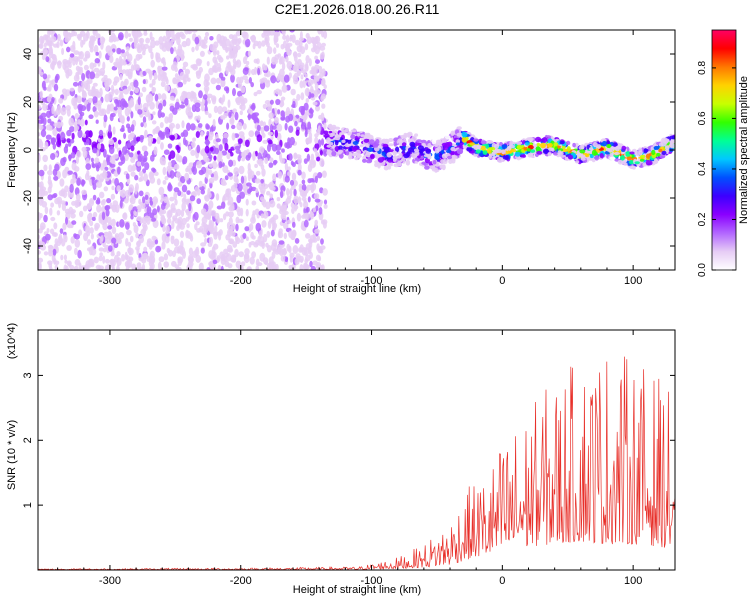  I want to click on y-tick-label: -20, so click(28, 198).